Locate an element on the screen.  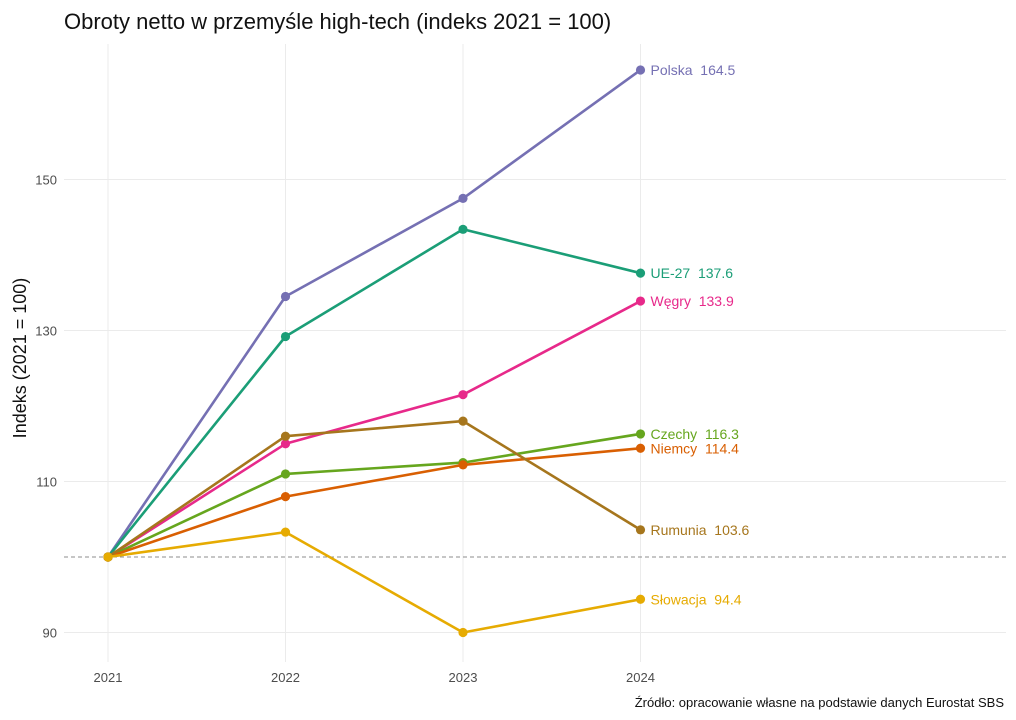
x-tick-label: 2022 is located at coordinates (285, 677).